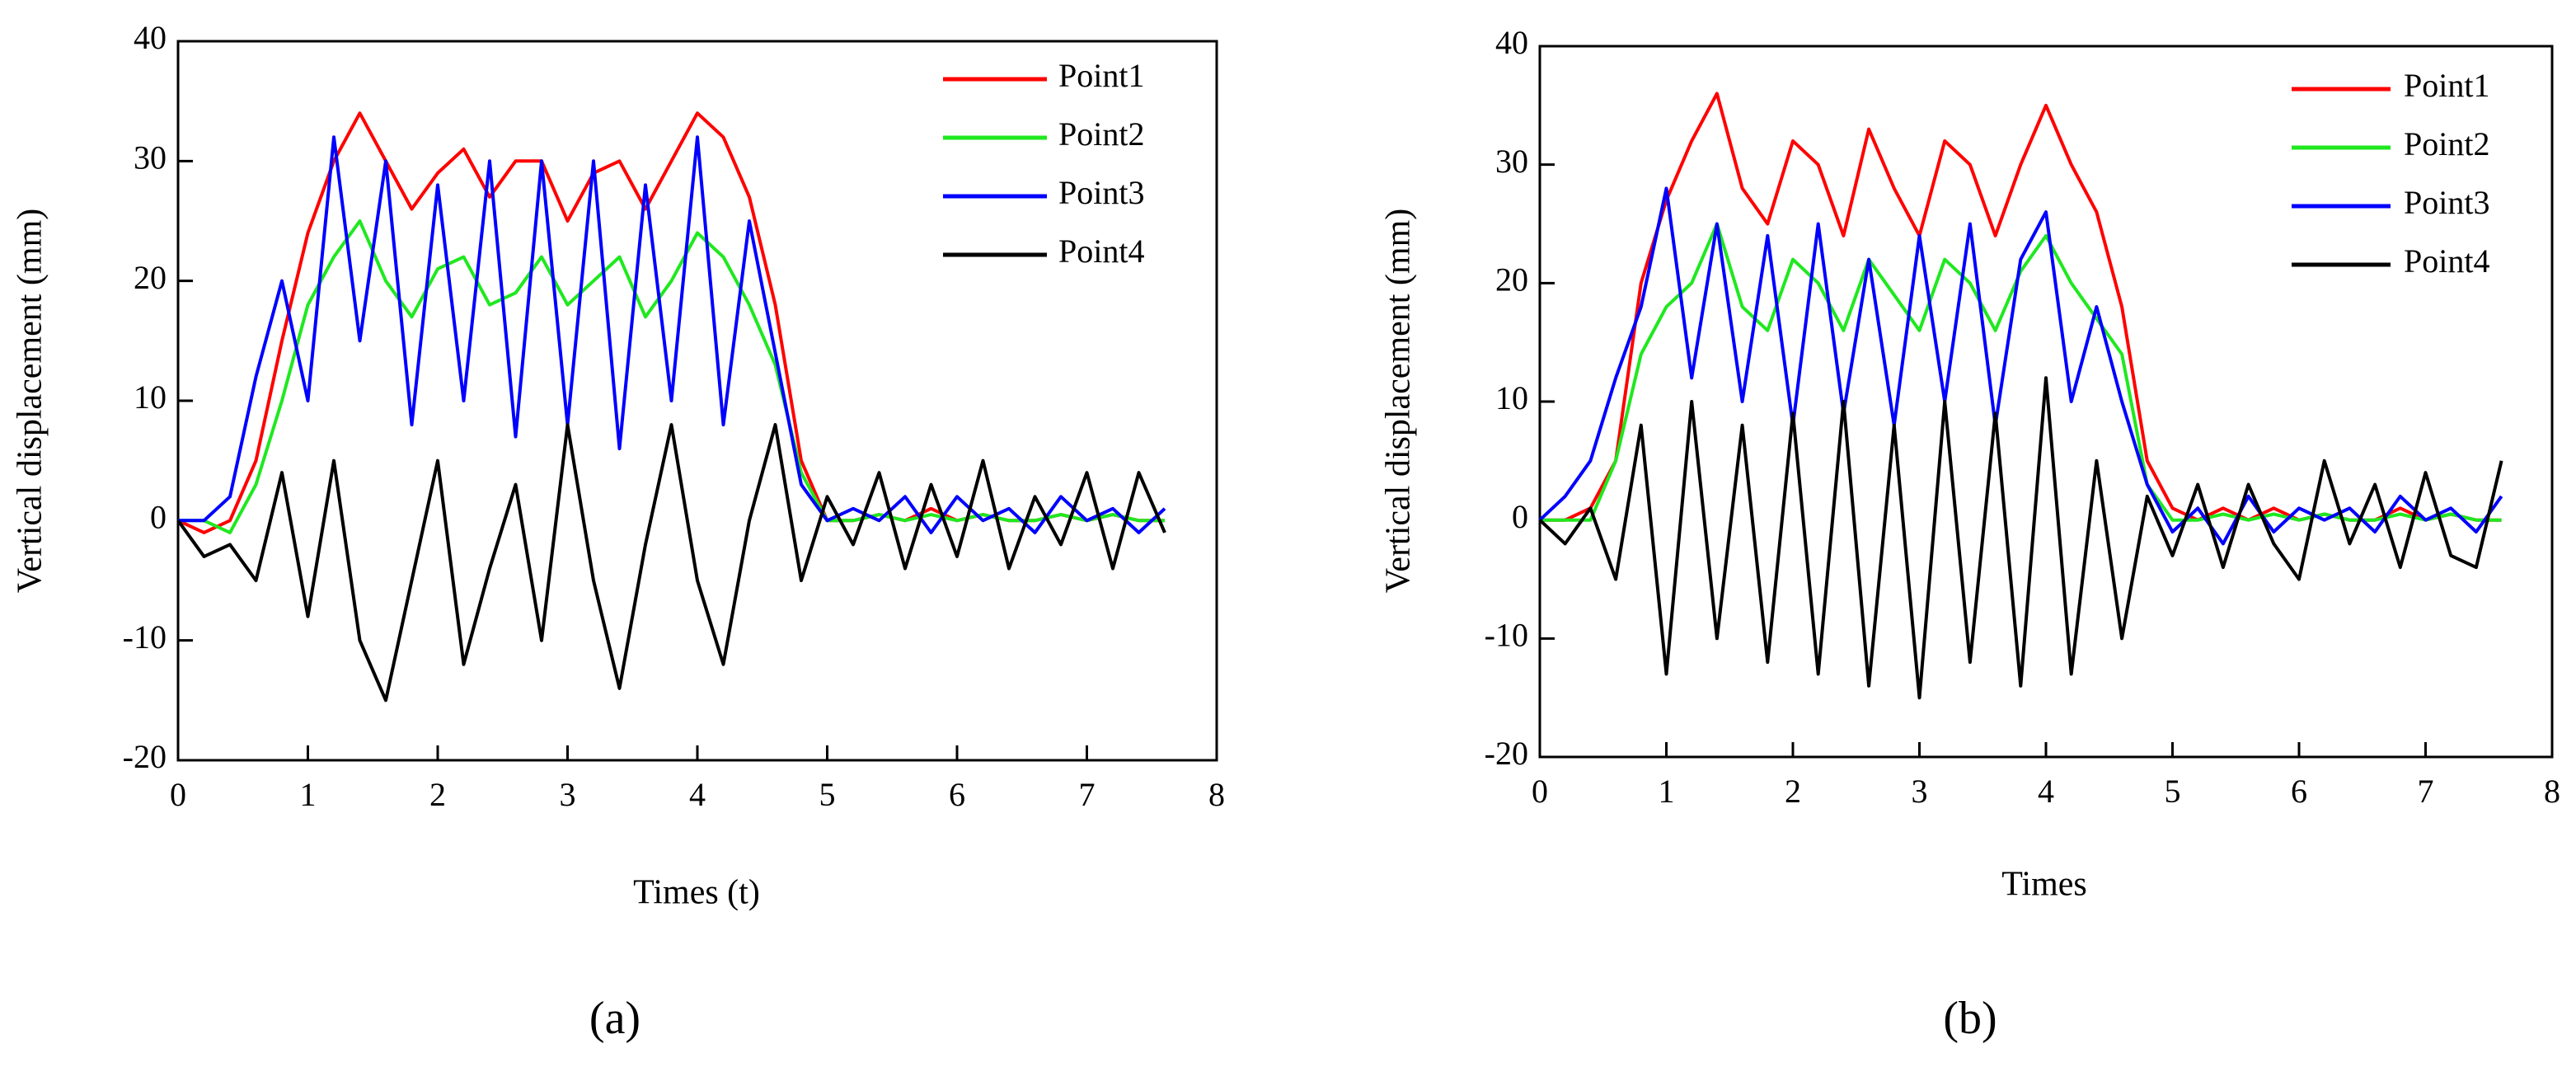 The image size is (2576, 1067). What do you see at coordinates (2044, 885) in the screenshot?
I see `x-axis-title: Times` at bounding box center [2044, 885].